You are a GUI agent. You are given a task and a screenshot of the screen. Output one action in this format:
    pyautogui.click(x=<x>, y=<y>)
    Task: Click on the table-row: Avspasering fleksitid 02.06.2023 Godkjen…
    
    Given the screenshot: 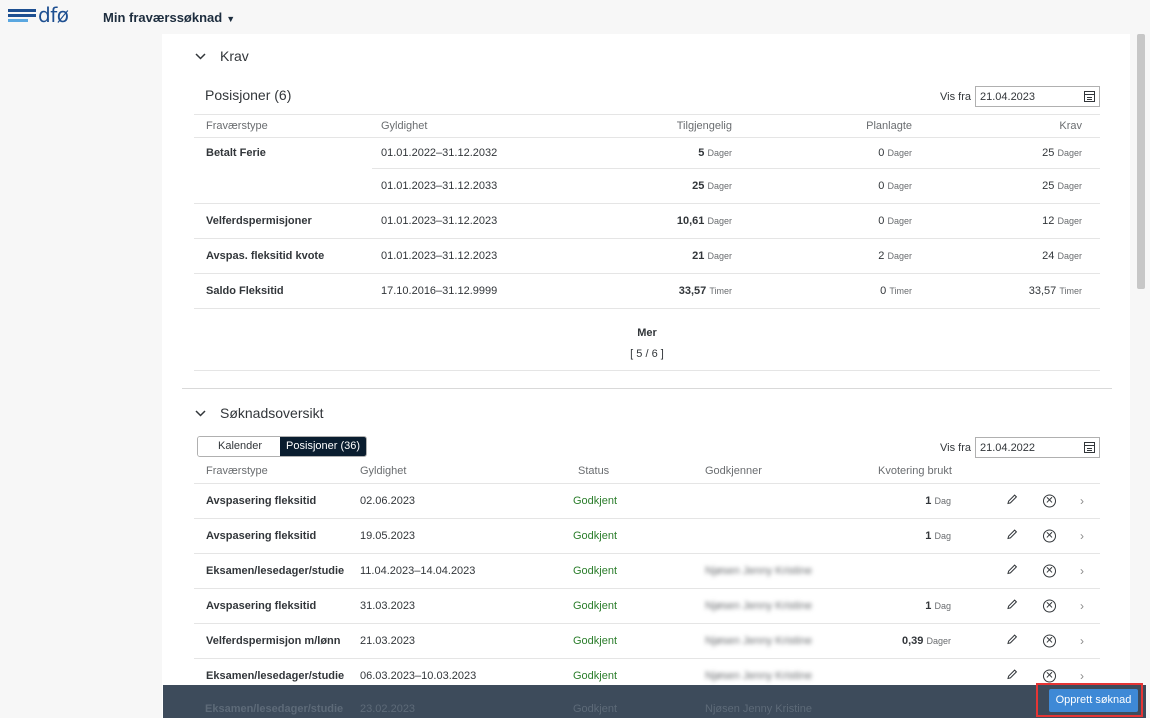 What is the action you would take?
    pyautogui.click(x=647, y=501)
    